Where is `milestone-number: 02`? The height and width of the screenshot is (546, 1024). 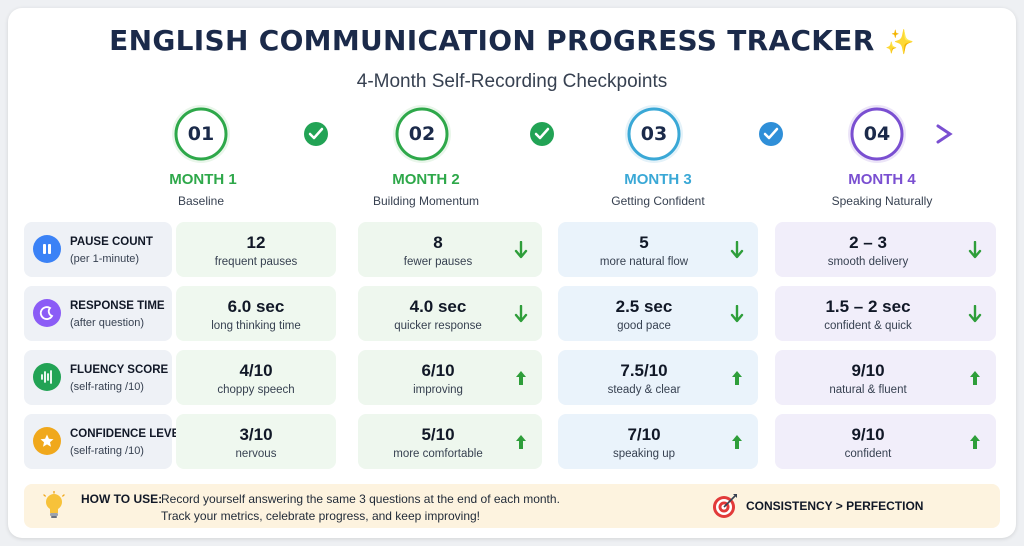 milestone-number: 02 is located at coordinates (422, 134).